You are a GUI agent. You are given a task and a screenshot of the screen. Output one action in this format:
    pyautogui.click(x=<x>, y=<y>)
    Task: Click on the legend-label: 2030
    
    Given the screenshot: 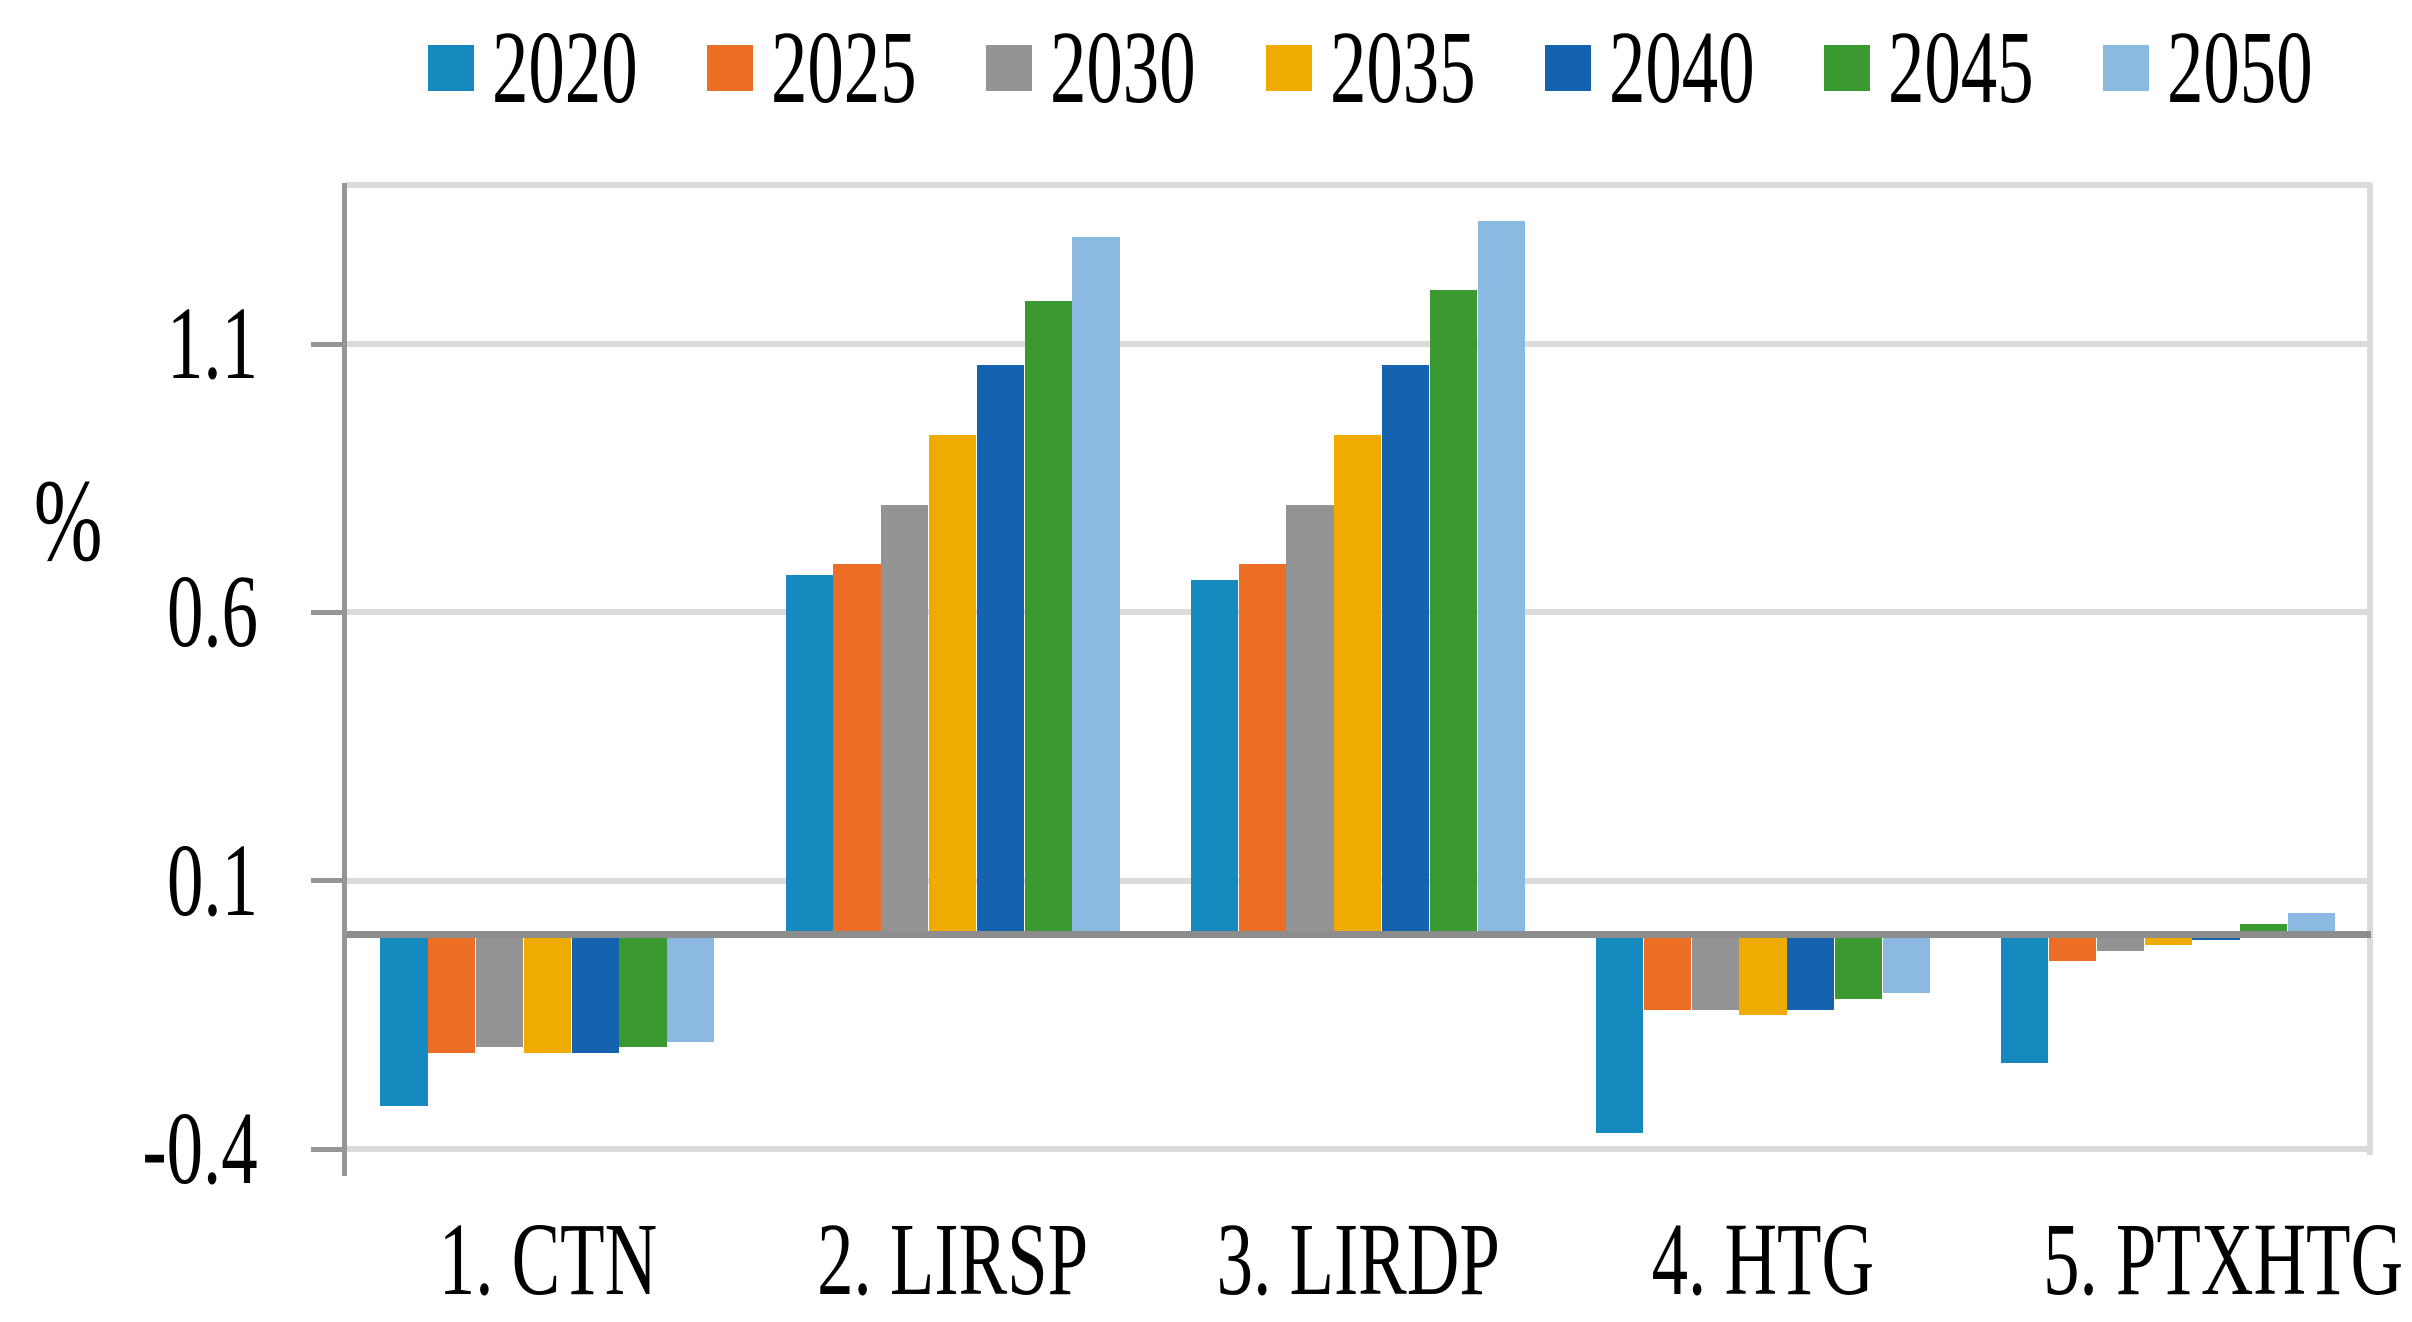 What is the action you would take?
    pyautogui.click(x=1123, y=67)
    